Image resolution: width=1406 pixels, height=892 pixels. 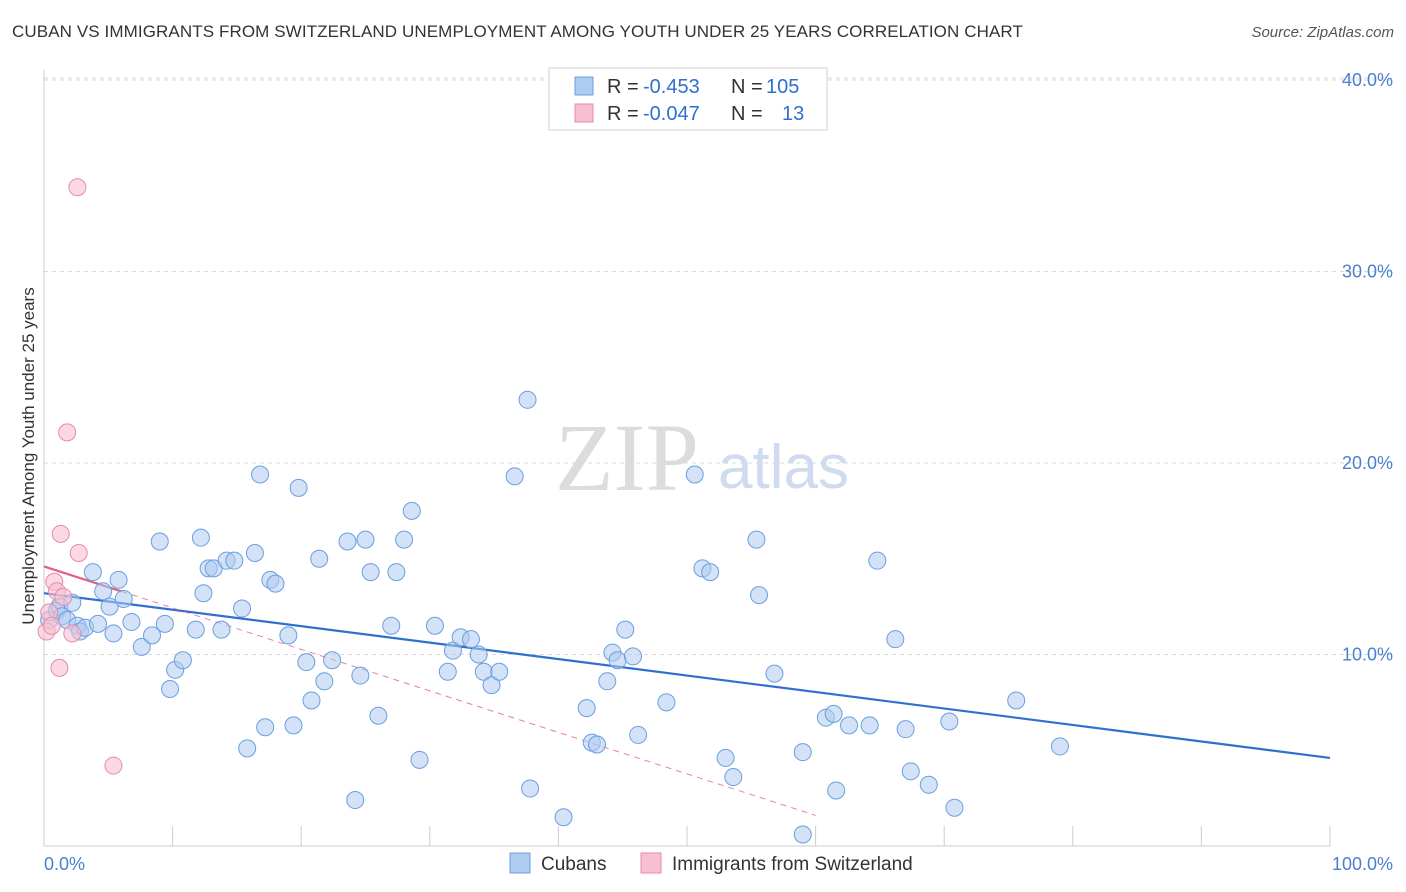 I want to click on legend-n-label-2: N =, so click(x=747, y=114).